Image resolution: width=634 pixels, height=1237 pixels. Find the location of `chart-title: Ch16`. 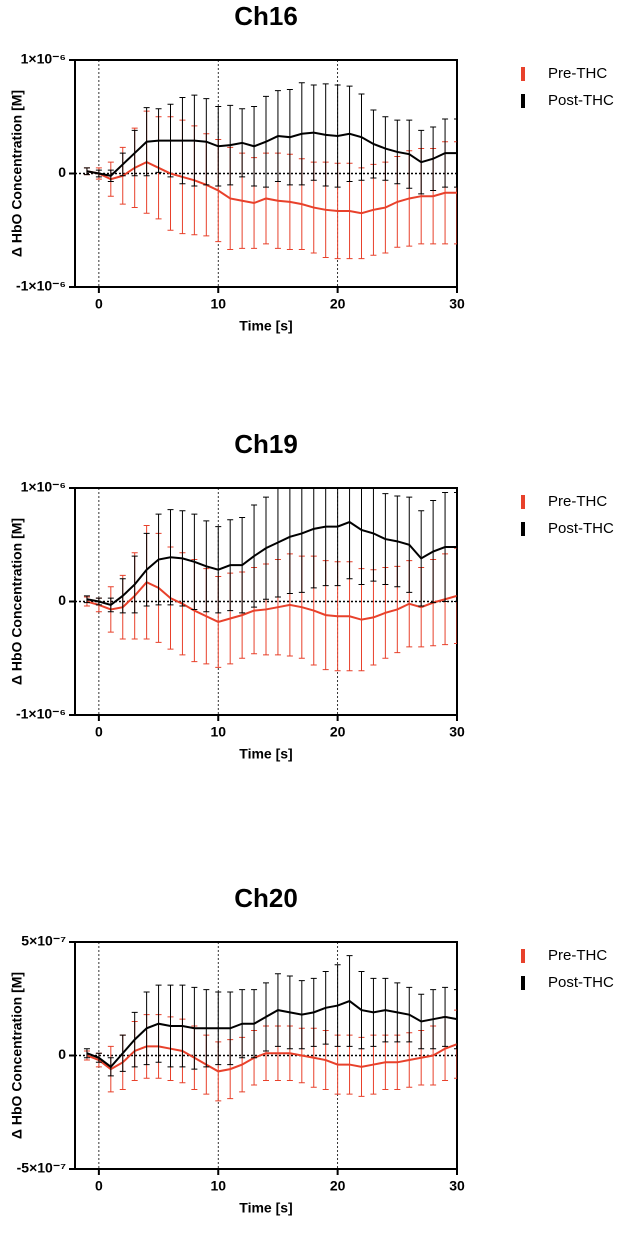

chart-title: Ch16 is located at coordinates (266, 16).